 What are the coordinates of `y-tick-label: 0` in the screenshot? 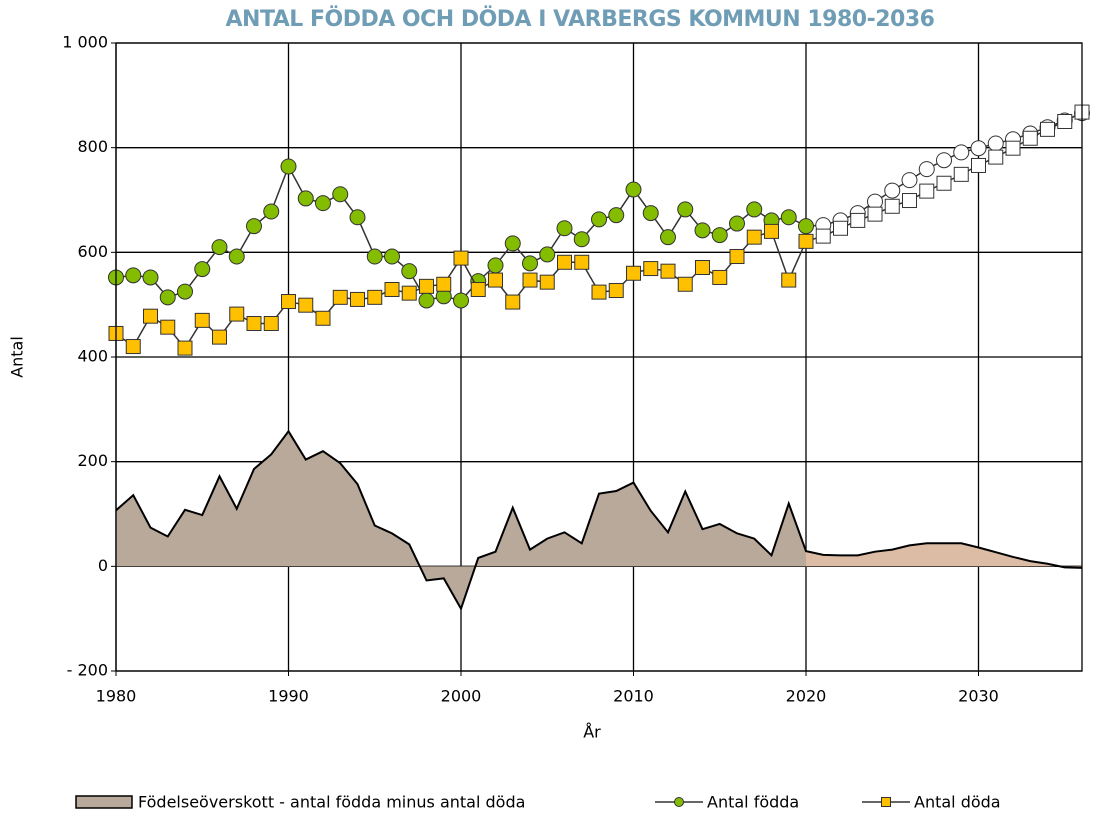 It's located at (103, 565).